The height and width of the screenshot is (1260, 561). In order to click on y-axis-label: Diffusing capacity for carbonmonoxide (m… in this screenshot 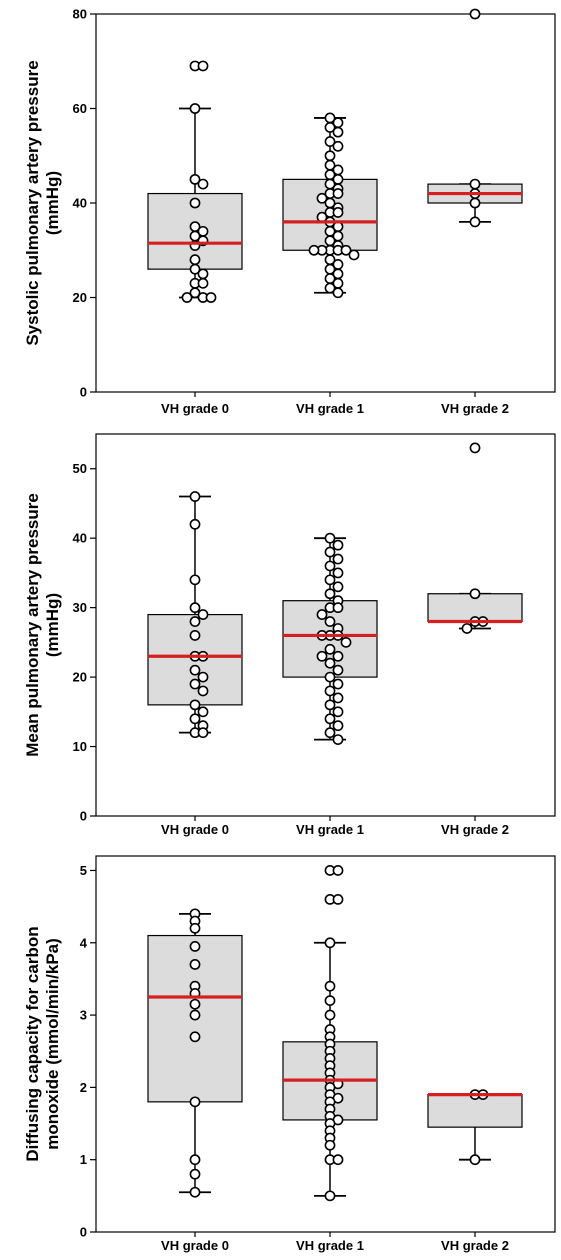, I will do `click(42, 1043)`.